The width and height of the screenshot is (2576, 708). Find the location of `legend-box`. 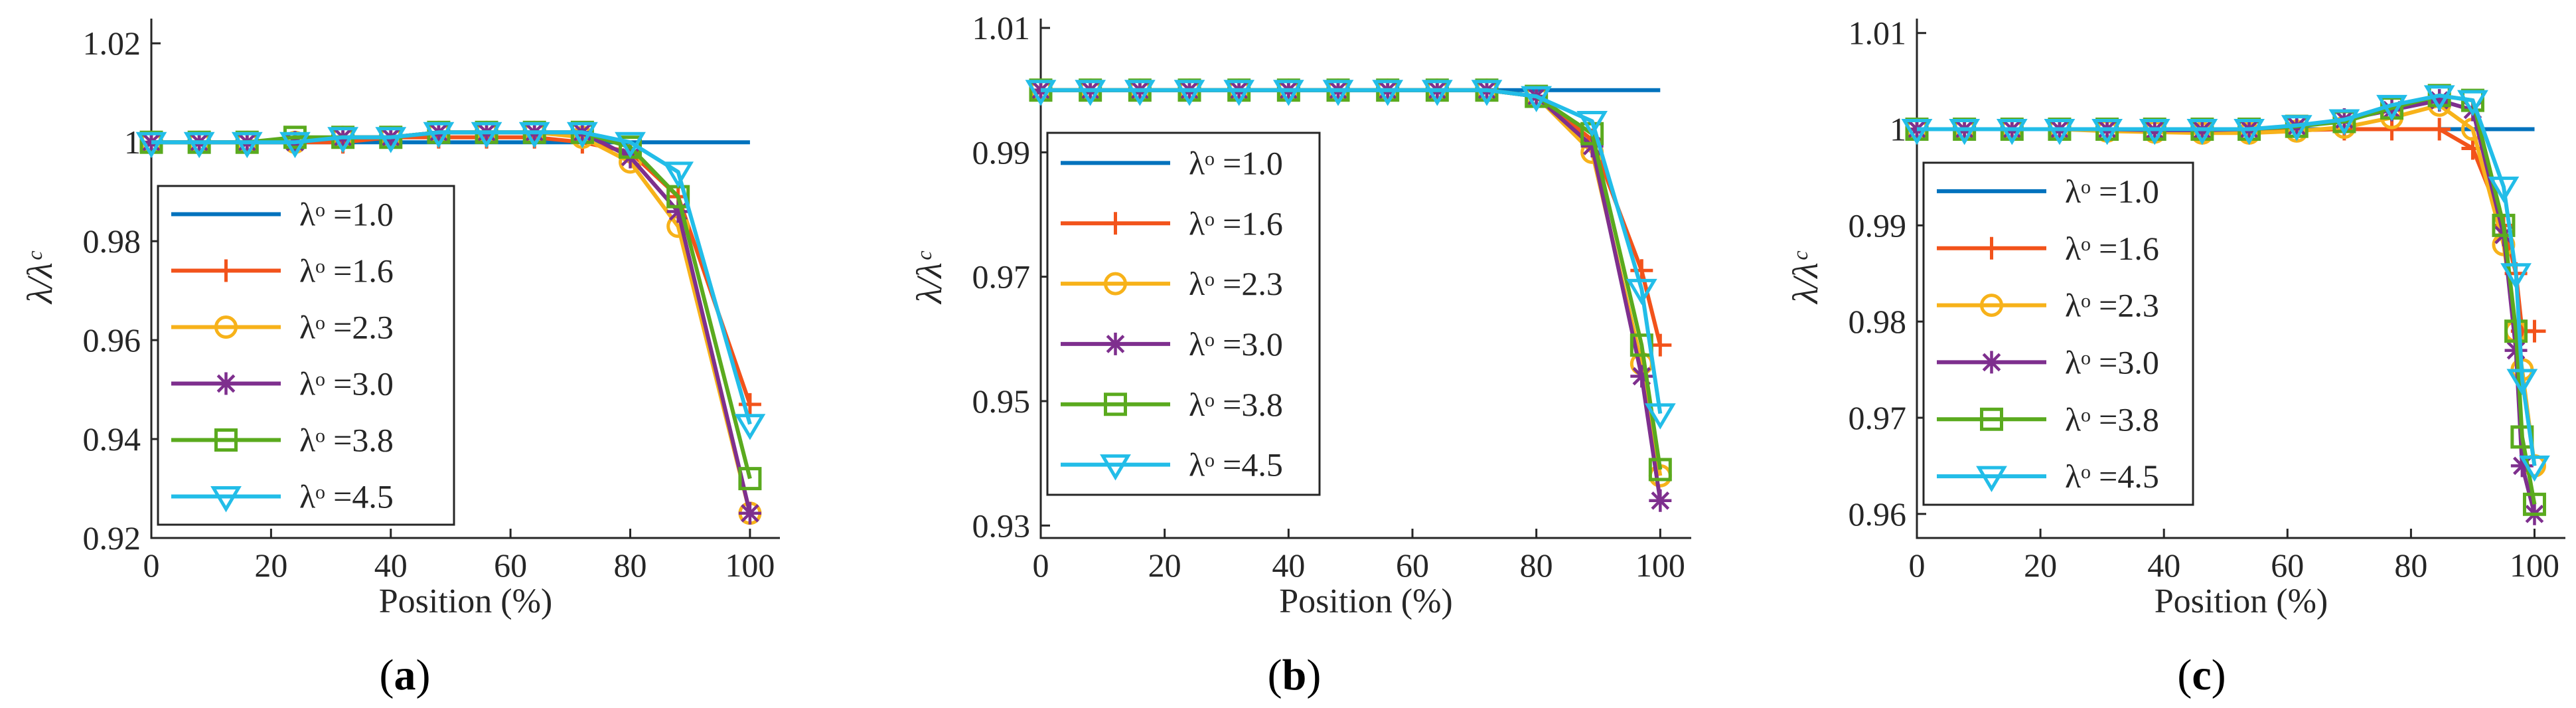

legend-box is located at coordinates (306, 355).